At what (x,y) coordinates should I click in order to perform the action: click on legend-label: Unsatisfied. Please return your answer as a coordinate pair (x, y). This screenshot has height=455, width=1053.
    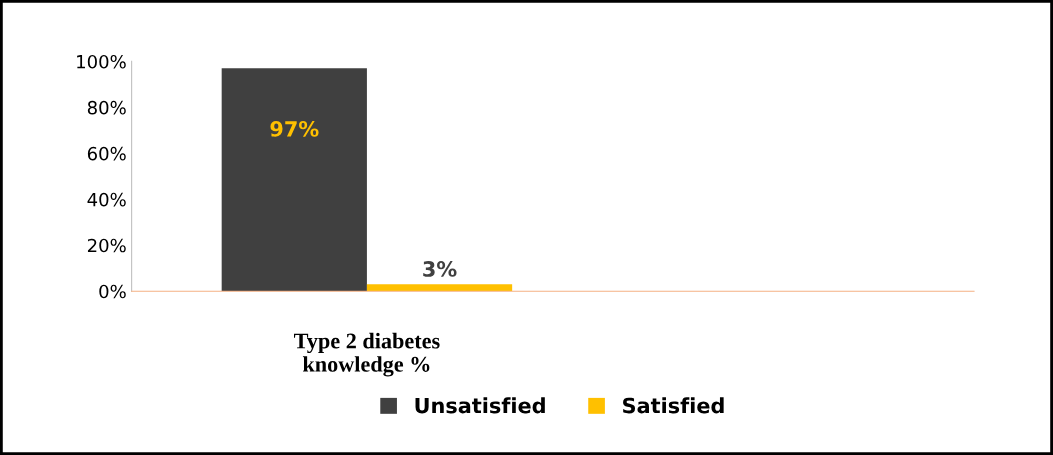
    Looking at the image, I should click on (480, 405).